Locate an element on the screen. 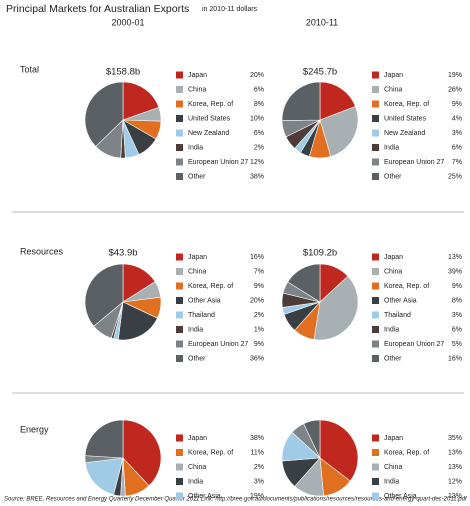 This screenshot has height=506, width=470. value-label: 26% is located at coordinates (455, 89).